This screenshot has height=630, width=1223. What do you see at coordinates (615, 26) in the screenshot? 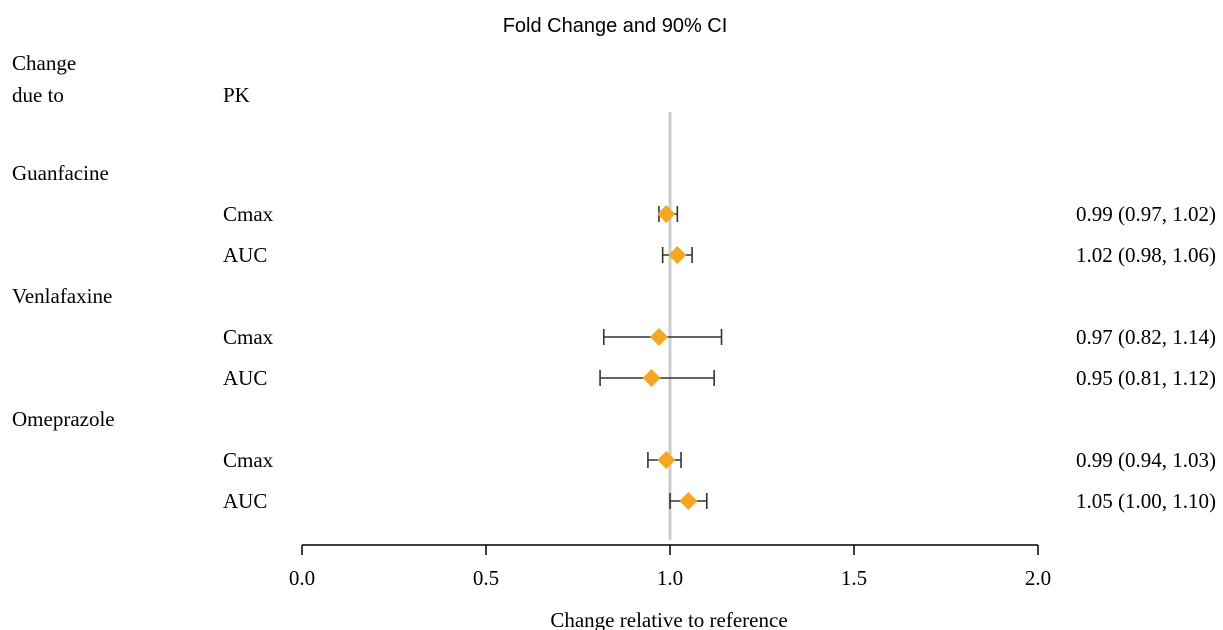
I see `chart-title: Fold Change and 90% CI` at bounding box center [615, 26].